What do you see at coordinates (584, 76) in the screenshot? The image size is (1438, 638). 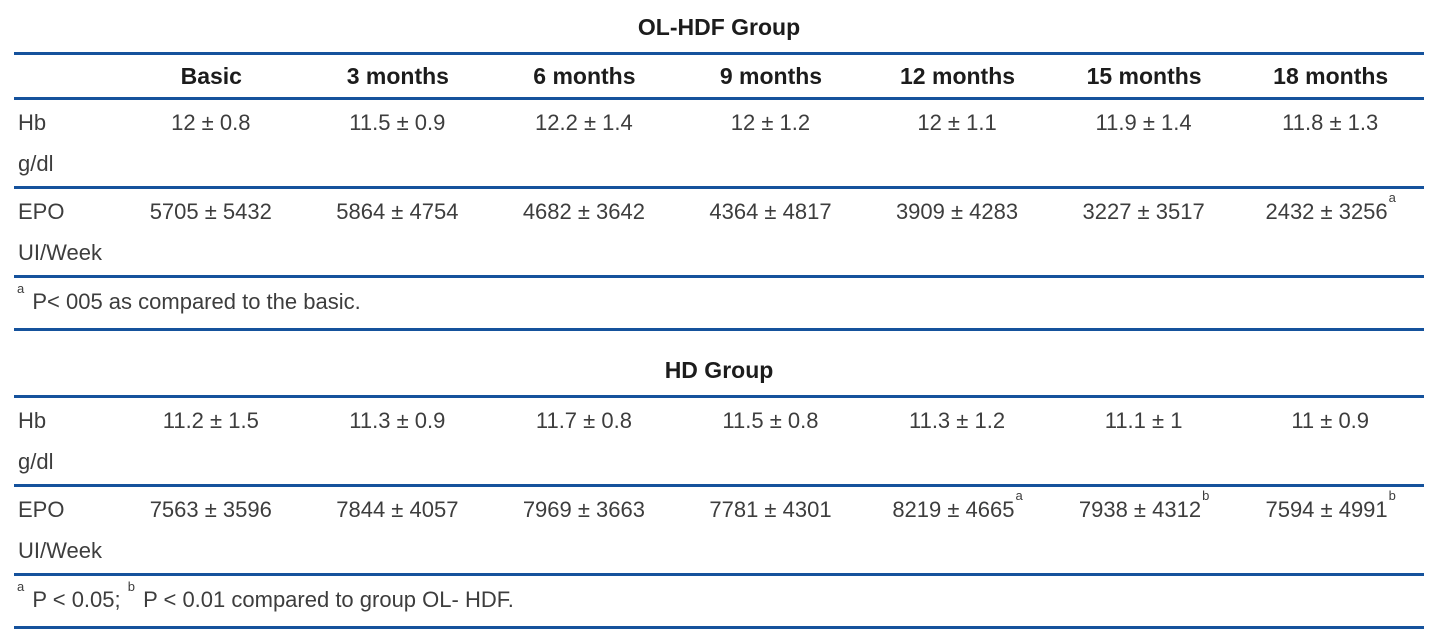 I see `column-header-6-months: 6 months` at bounding box center [584, 76].